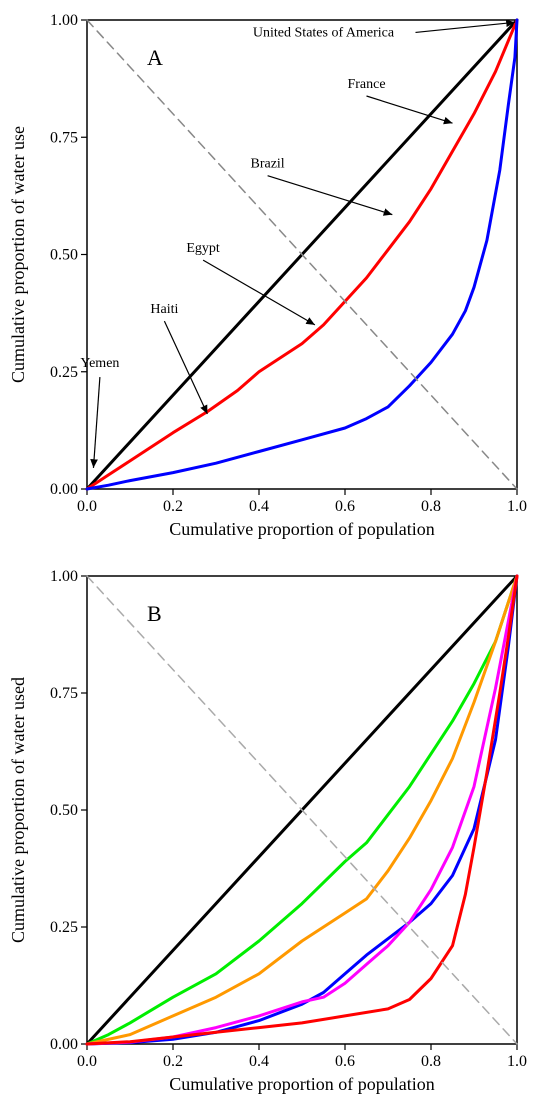  Describe the element at coordinates (155, 57) in the screenshot. I see `panel-label: A` at that location.